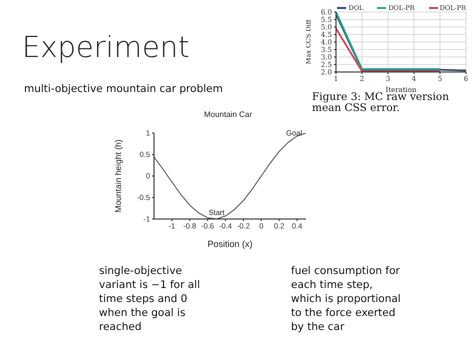 The width and height of the screenshot is (474, 355). What do you see at coordinates (346, 299) in the screenshot?
I see `text: fuel consumption for each time step, which is proportional to the force exerted by the car` at bounding box center [346, 299].